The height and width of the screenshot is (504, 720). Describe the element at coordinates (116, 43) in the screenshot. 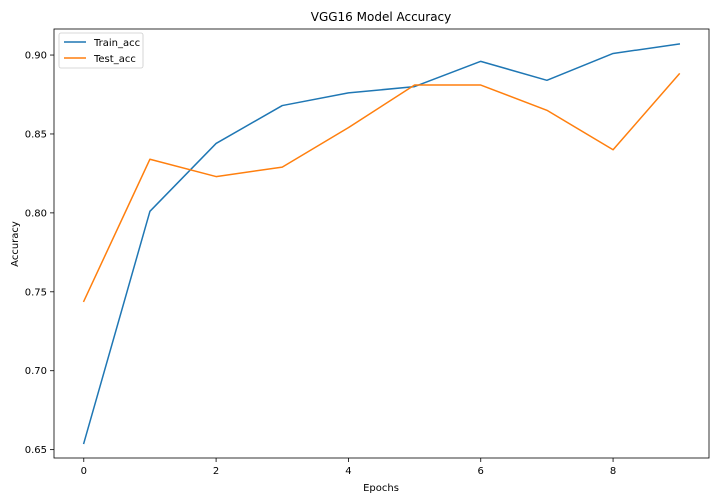

I see `legend-label-train-acc: Train_acc` at that location.